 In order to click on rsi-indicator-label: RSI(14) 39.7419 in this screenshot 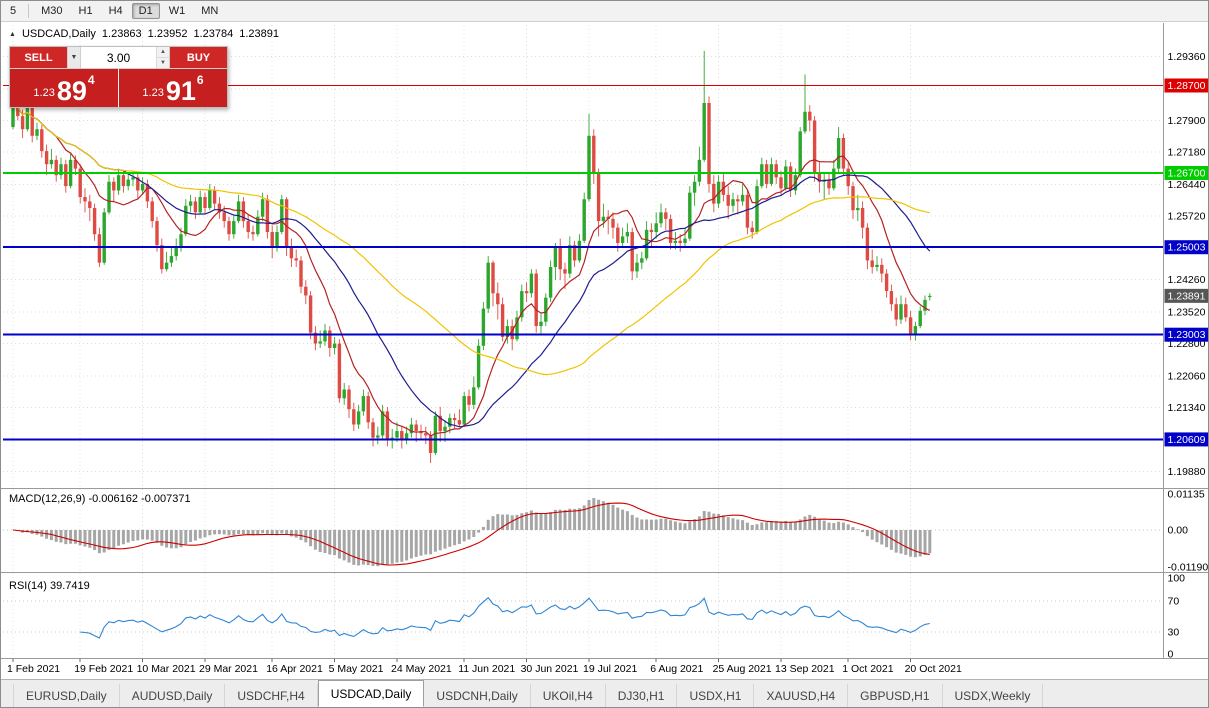, I will do `click(49, 586)`.